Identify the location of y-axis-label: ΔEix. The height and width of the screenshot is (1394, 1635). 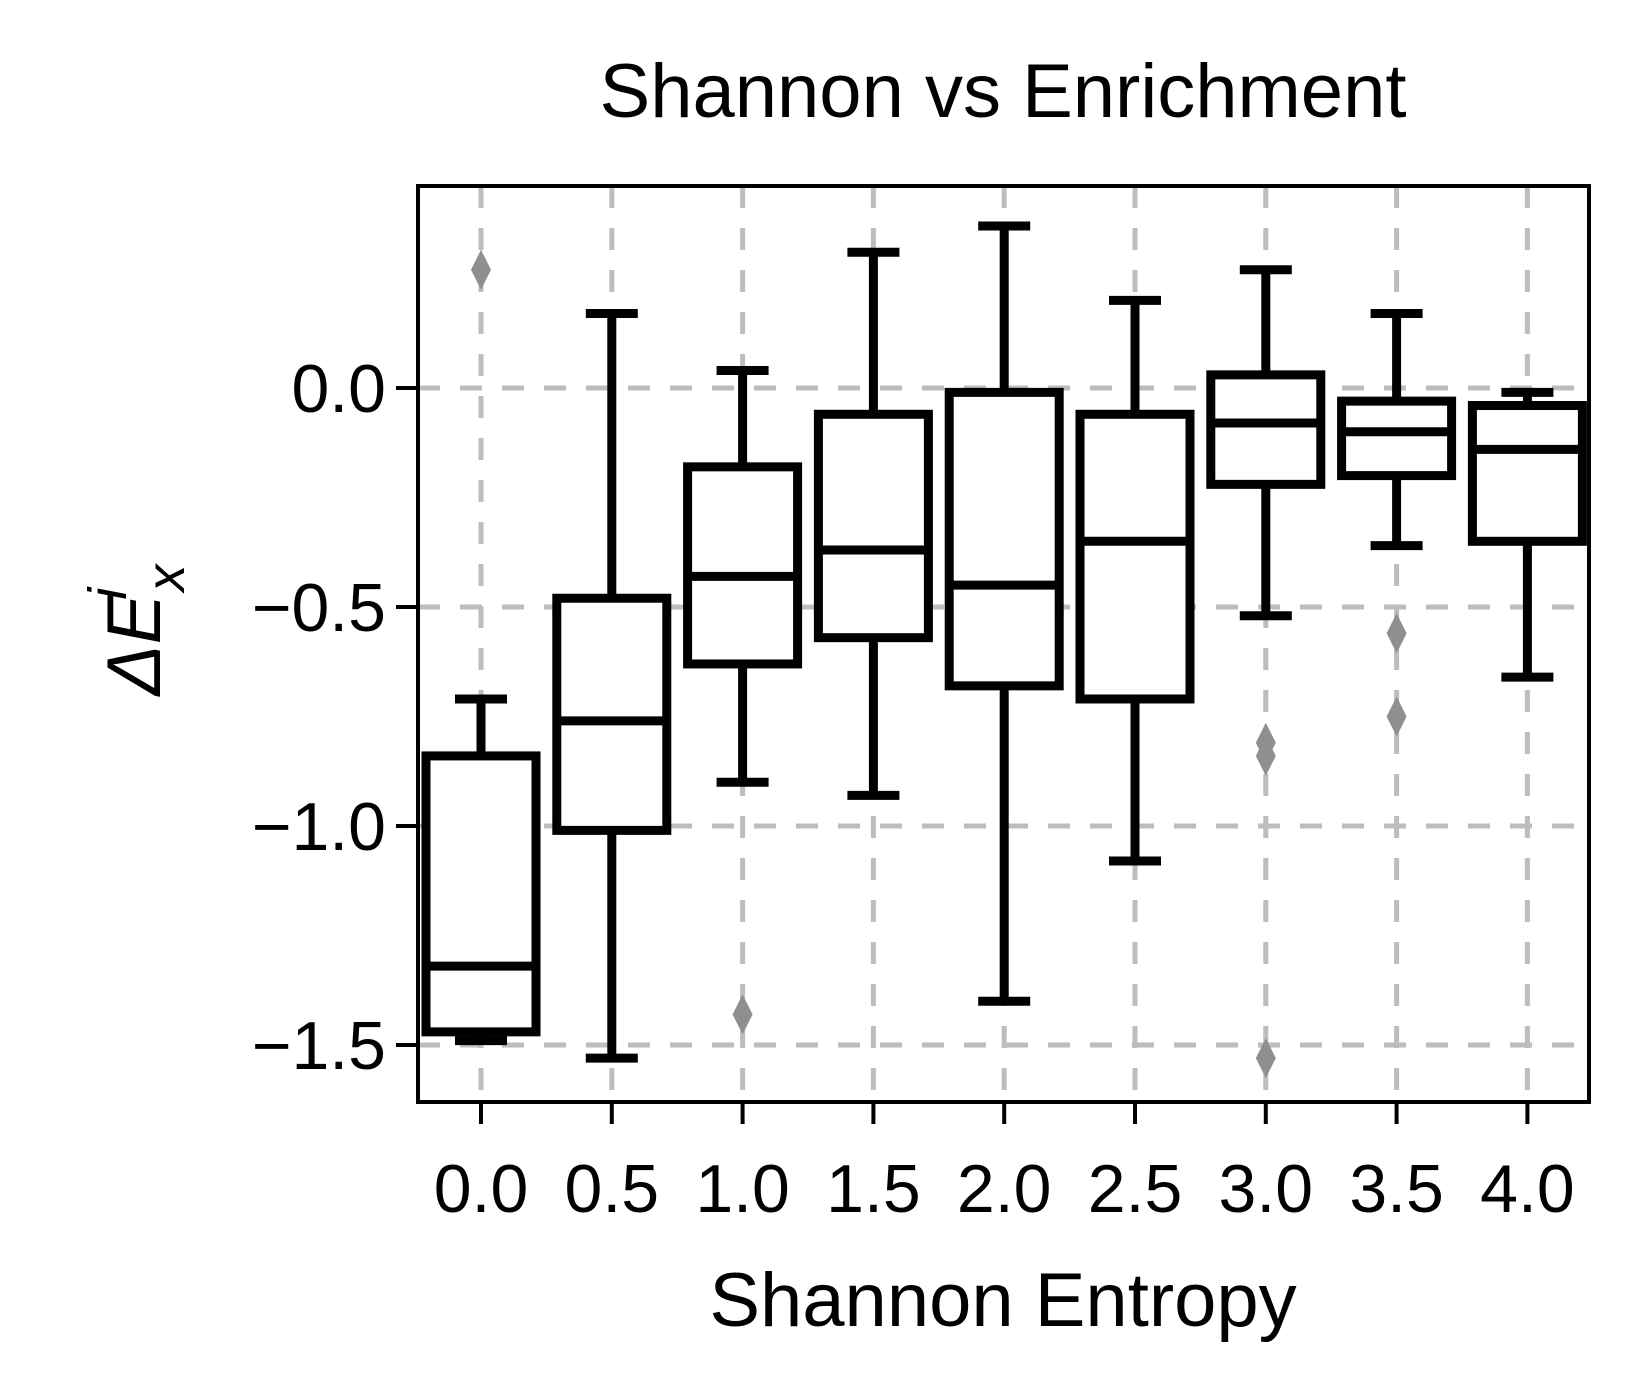
(137, 630).